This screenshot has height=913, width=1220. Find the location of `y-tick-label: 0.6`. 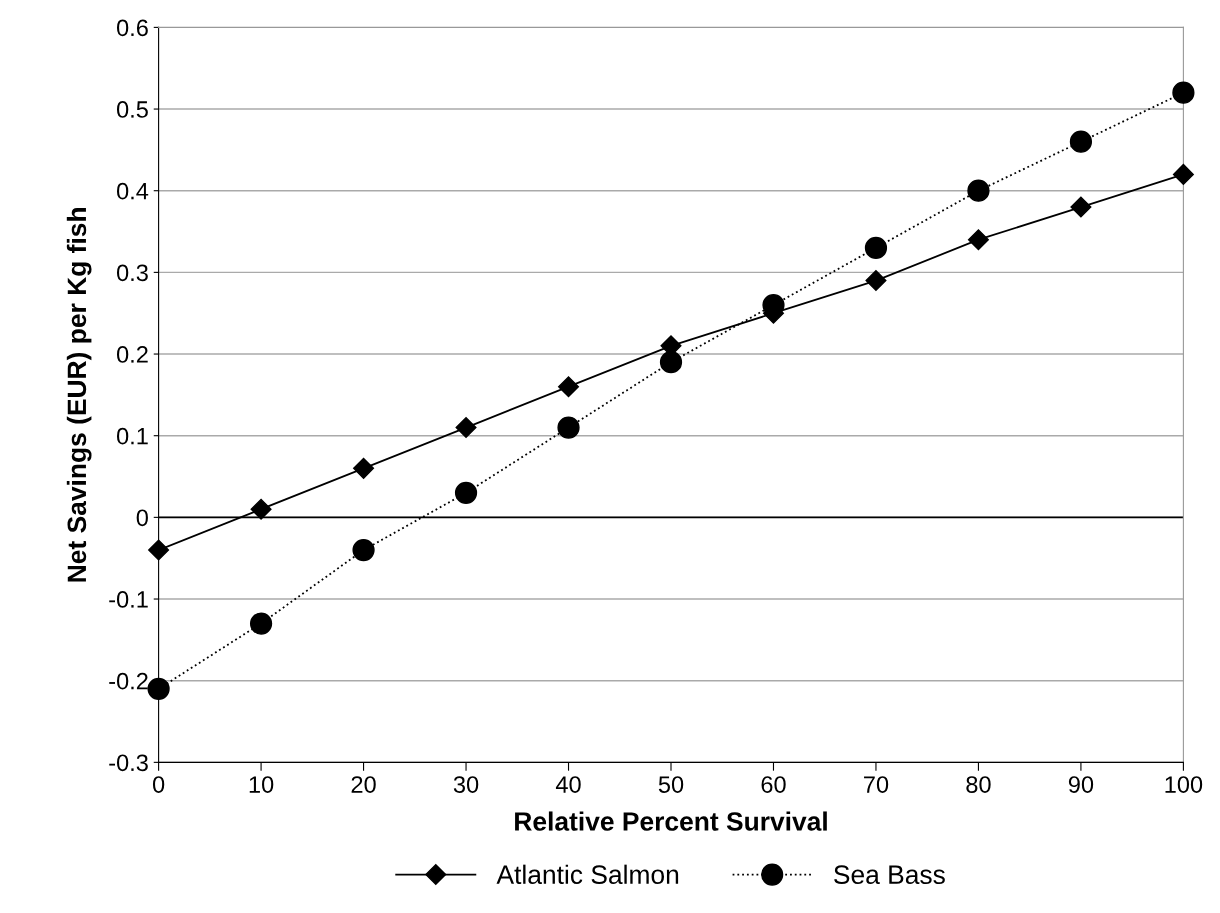

y-tick-label: 0.6 is located at coordinates (132, 28).